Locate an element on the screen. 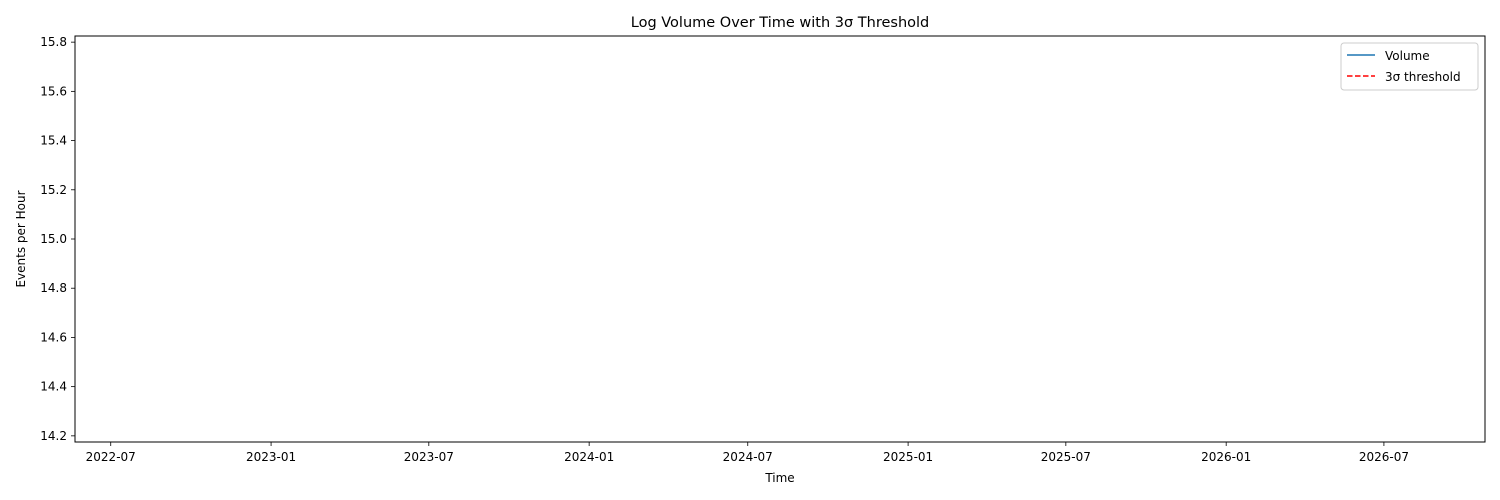 The image size is (1500, 500). x-tick-label: 2026-01 is located at coordinates (1226, 457).